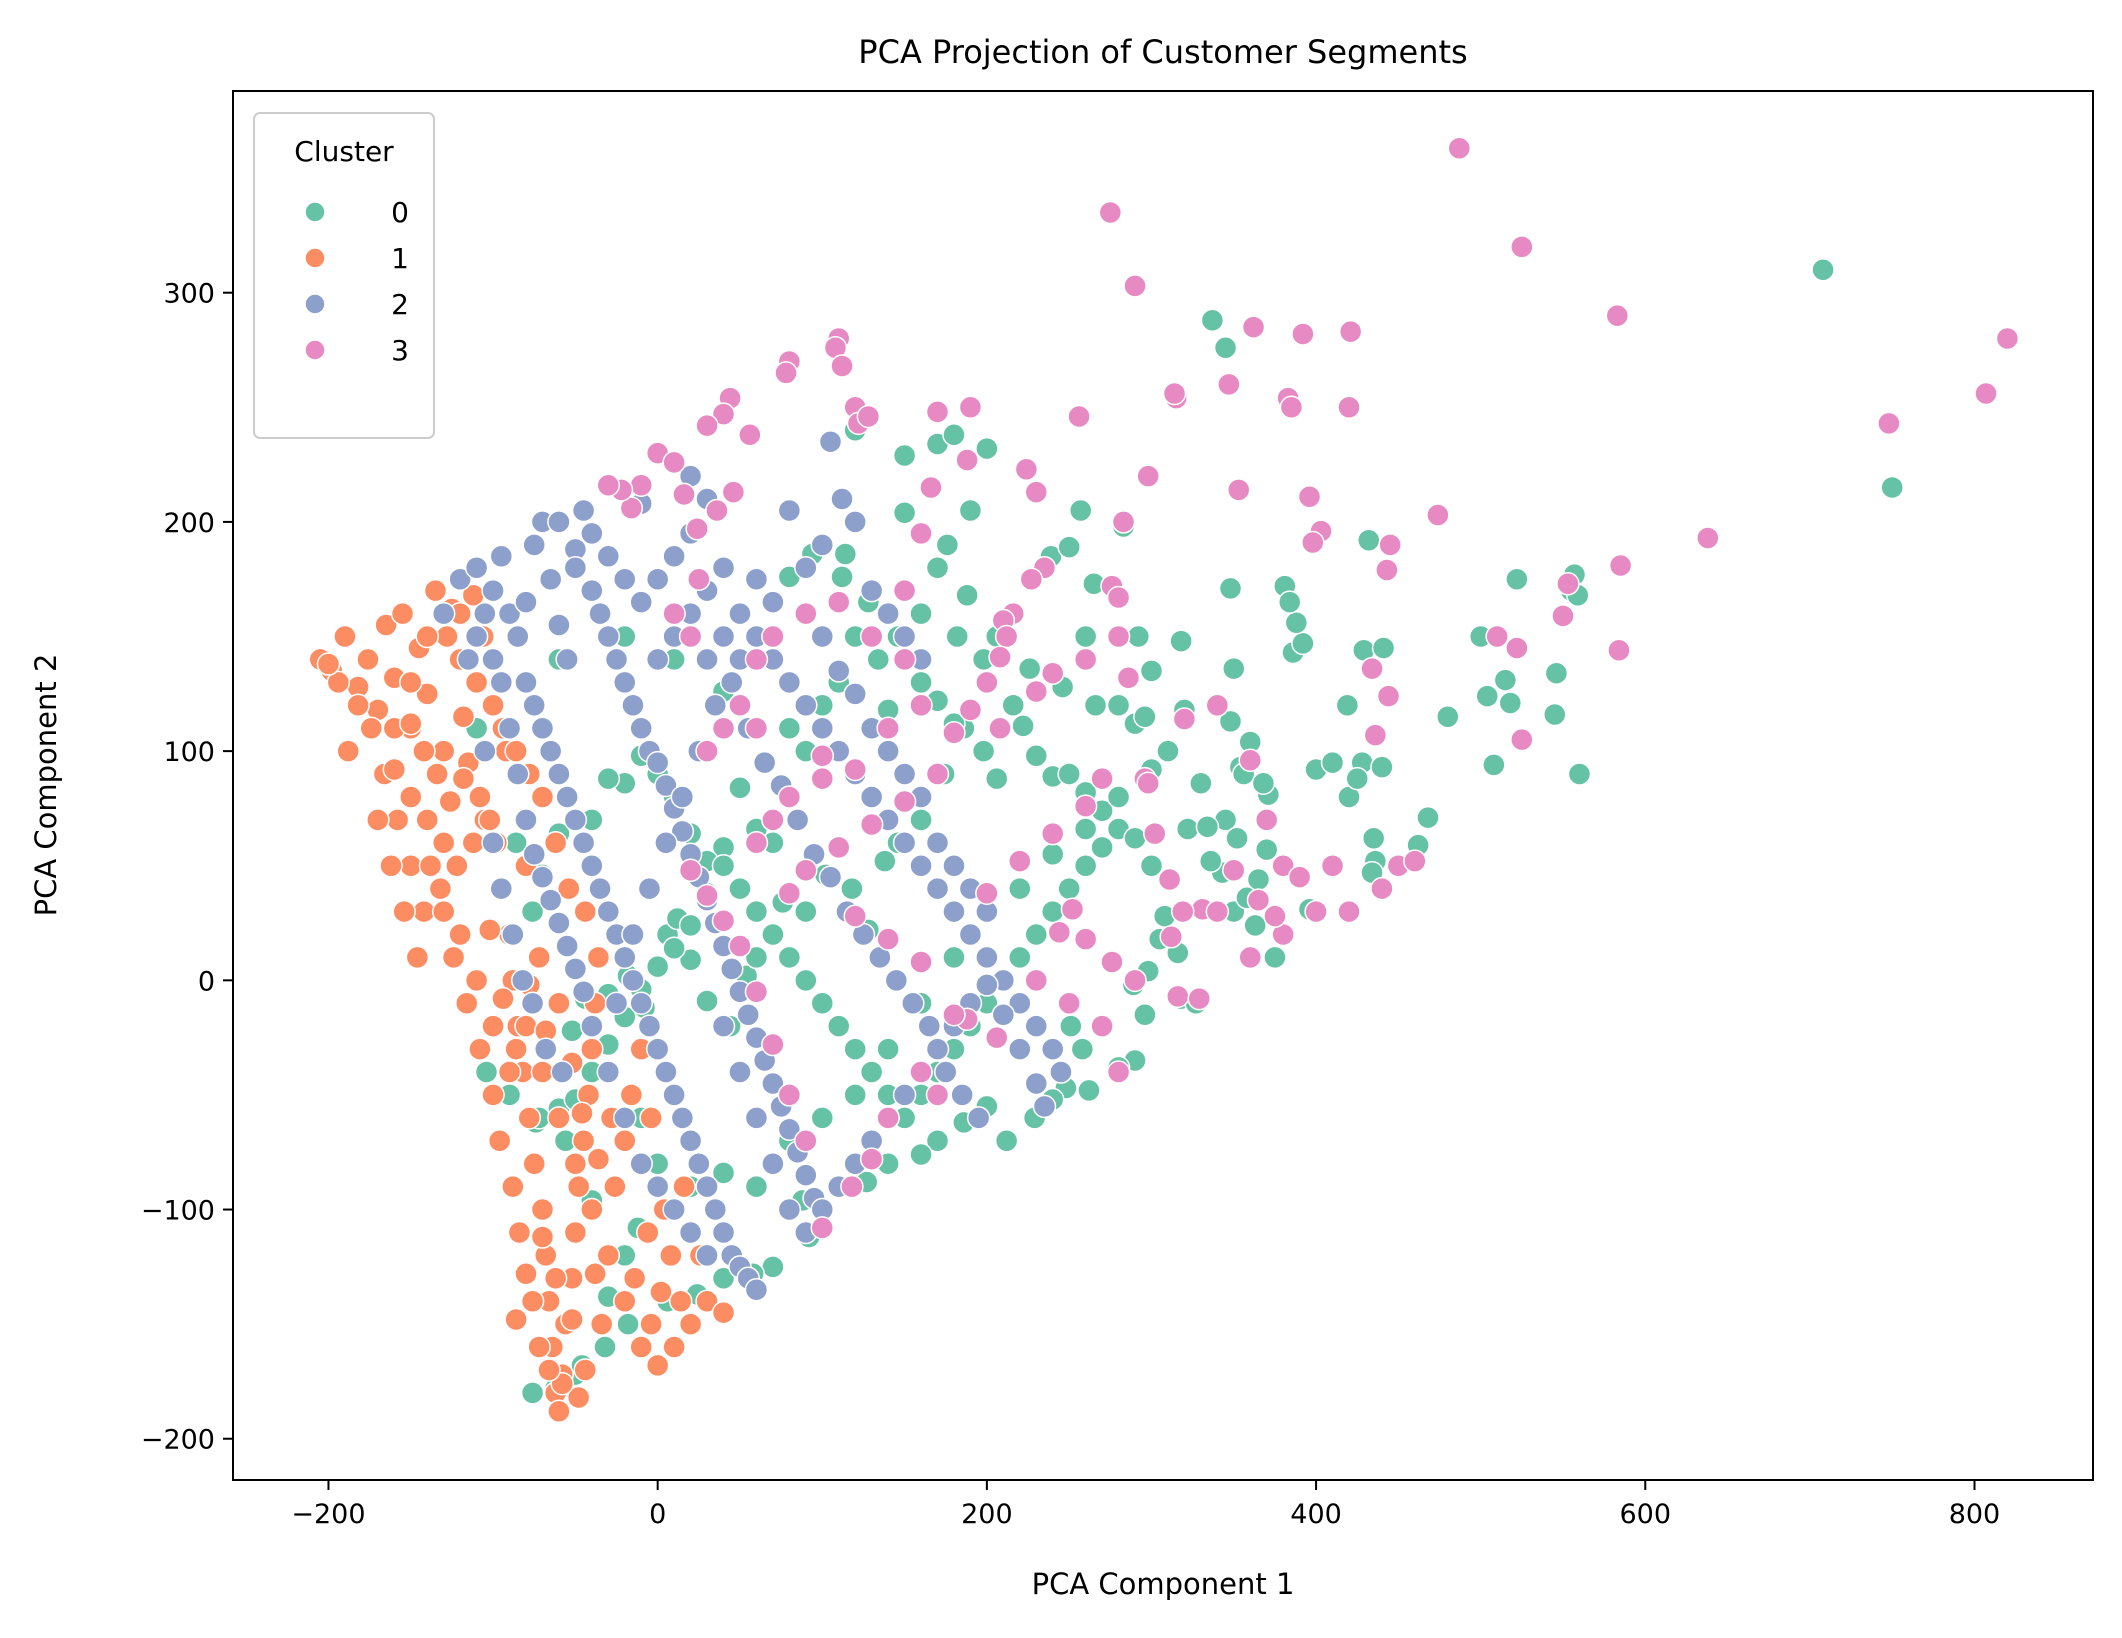  I want to click on y-tick-label: 200, so click(189, 523).